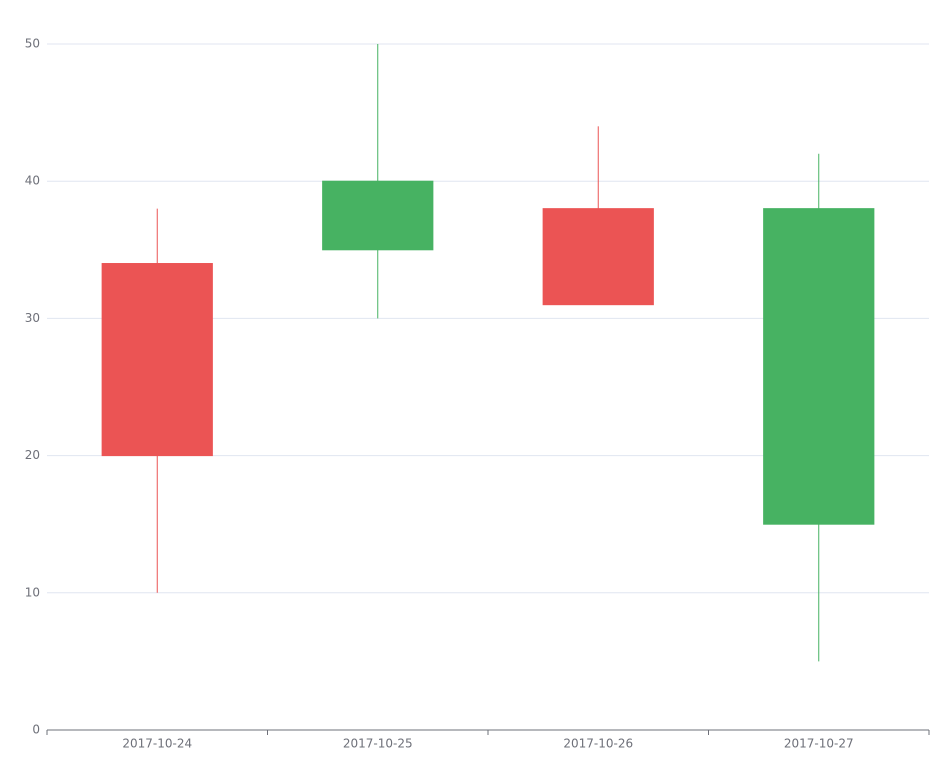 This screenshot has height=777, width=952. I want to click on x-tick-label: 2017-10-25, so click(378, 744).